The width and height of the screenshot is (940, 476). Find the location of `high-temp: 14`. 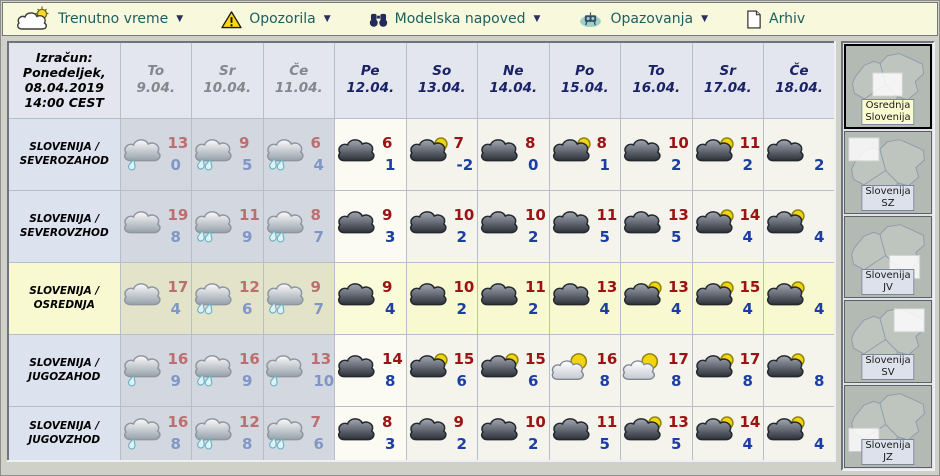

high-temp: 14 is located at coordinates (750, 422).